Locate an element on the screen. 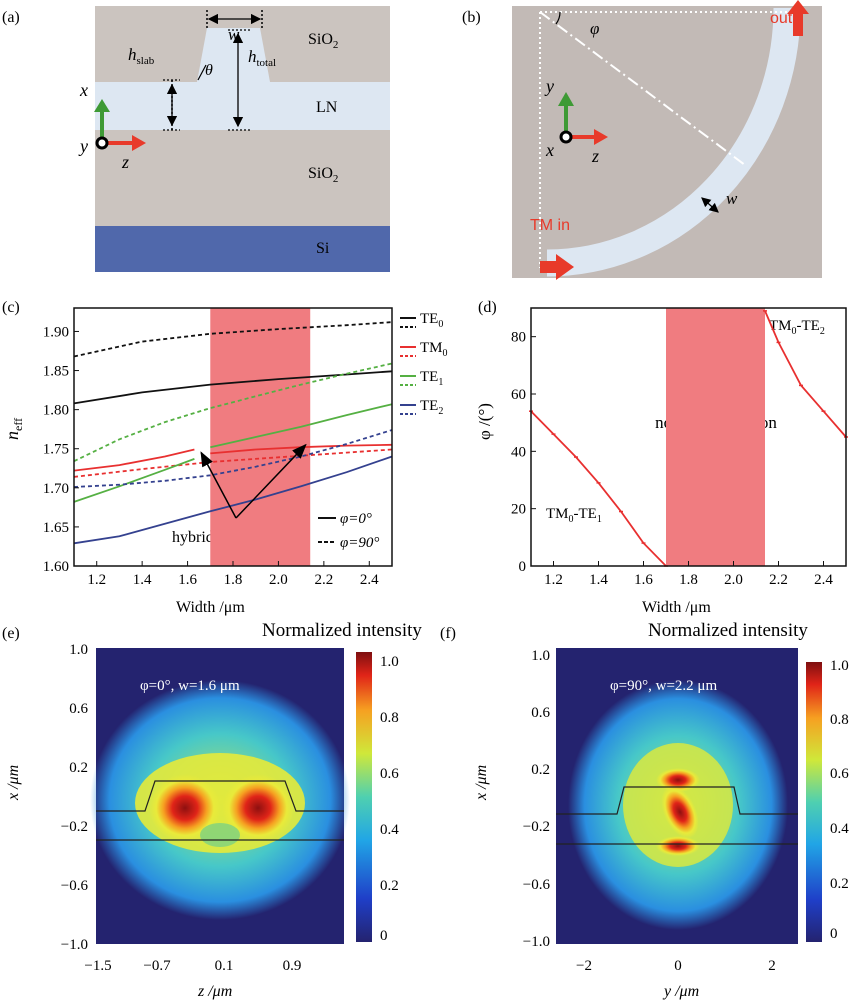 The image size is (858, 1000). ln-layer is located at coordinates (242, 106).